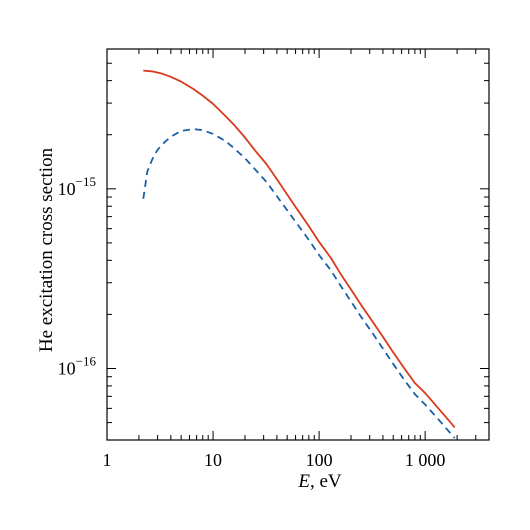 The image size is (530, 530). I want to click on x-tick-labels: 1 10 100 1 000, so click(274, 460).